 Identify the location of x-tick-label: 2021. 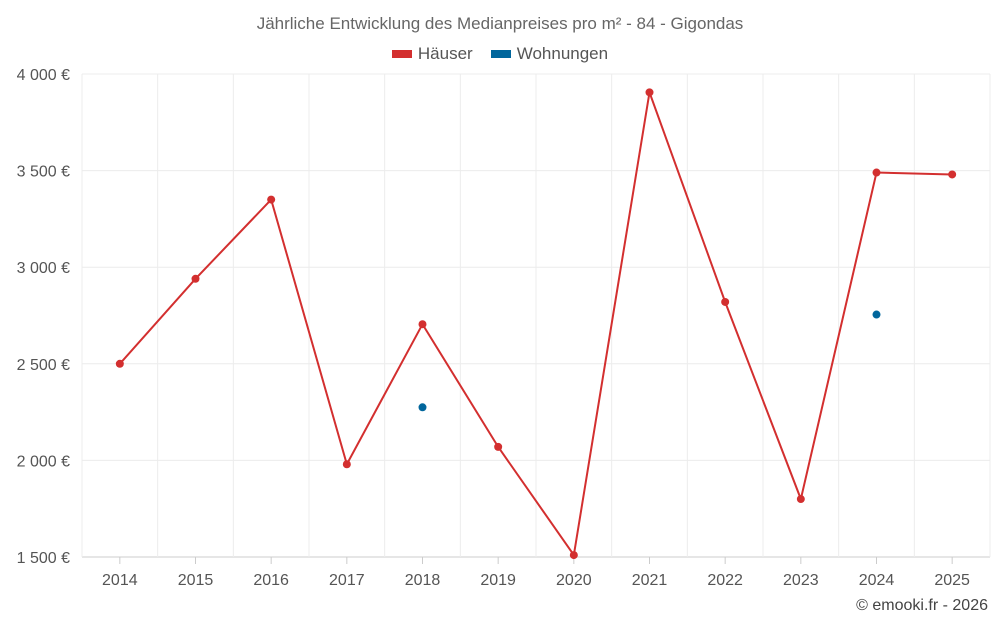
(650, 580).